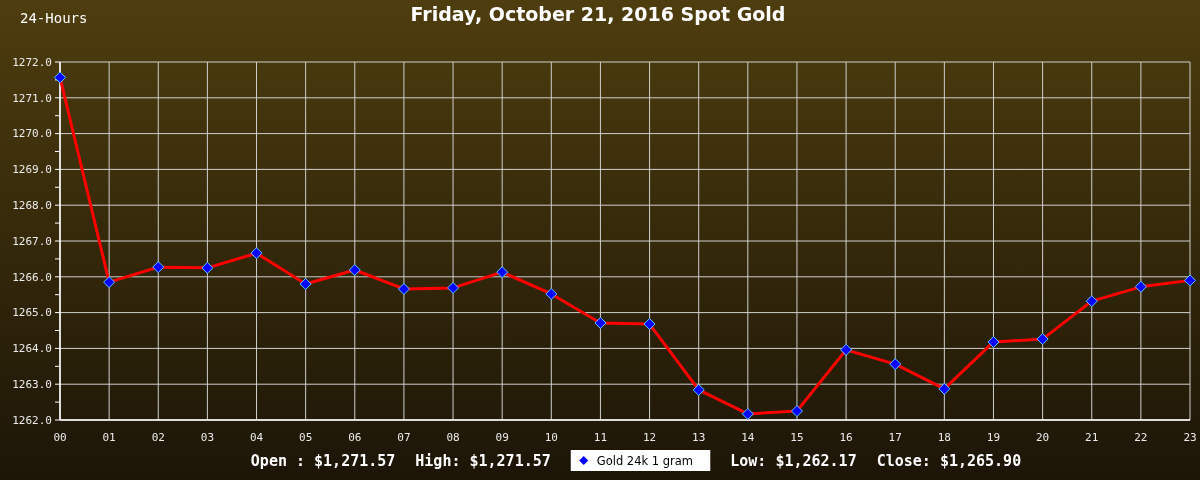  I want to click on x-tick-label: 13, so click(699, 437).